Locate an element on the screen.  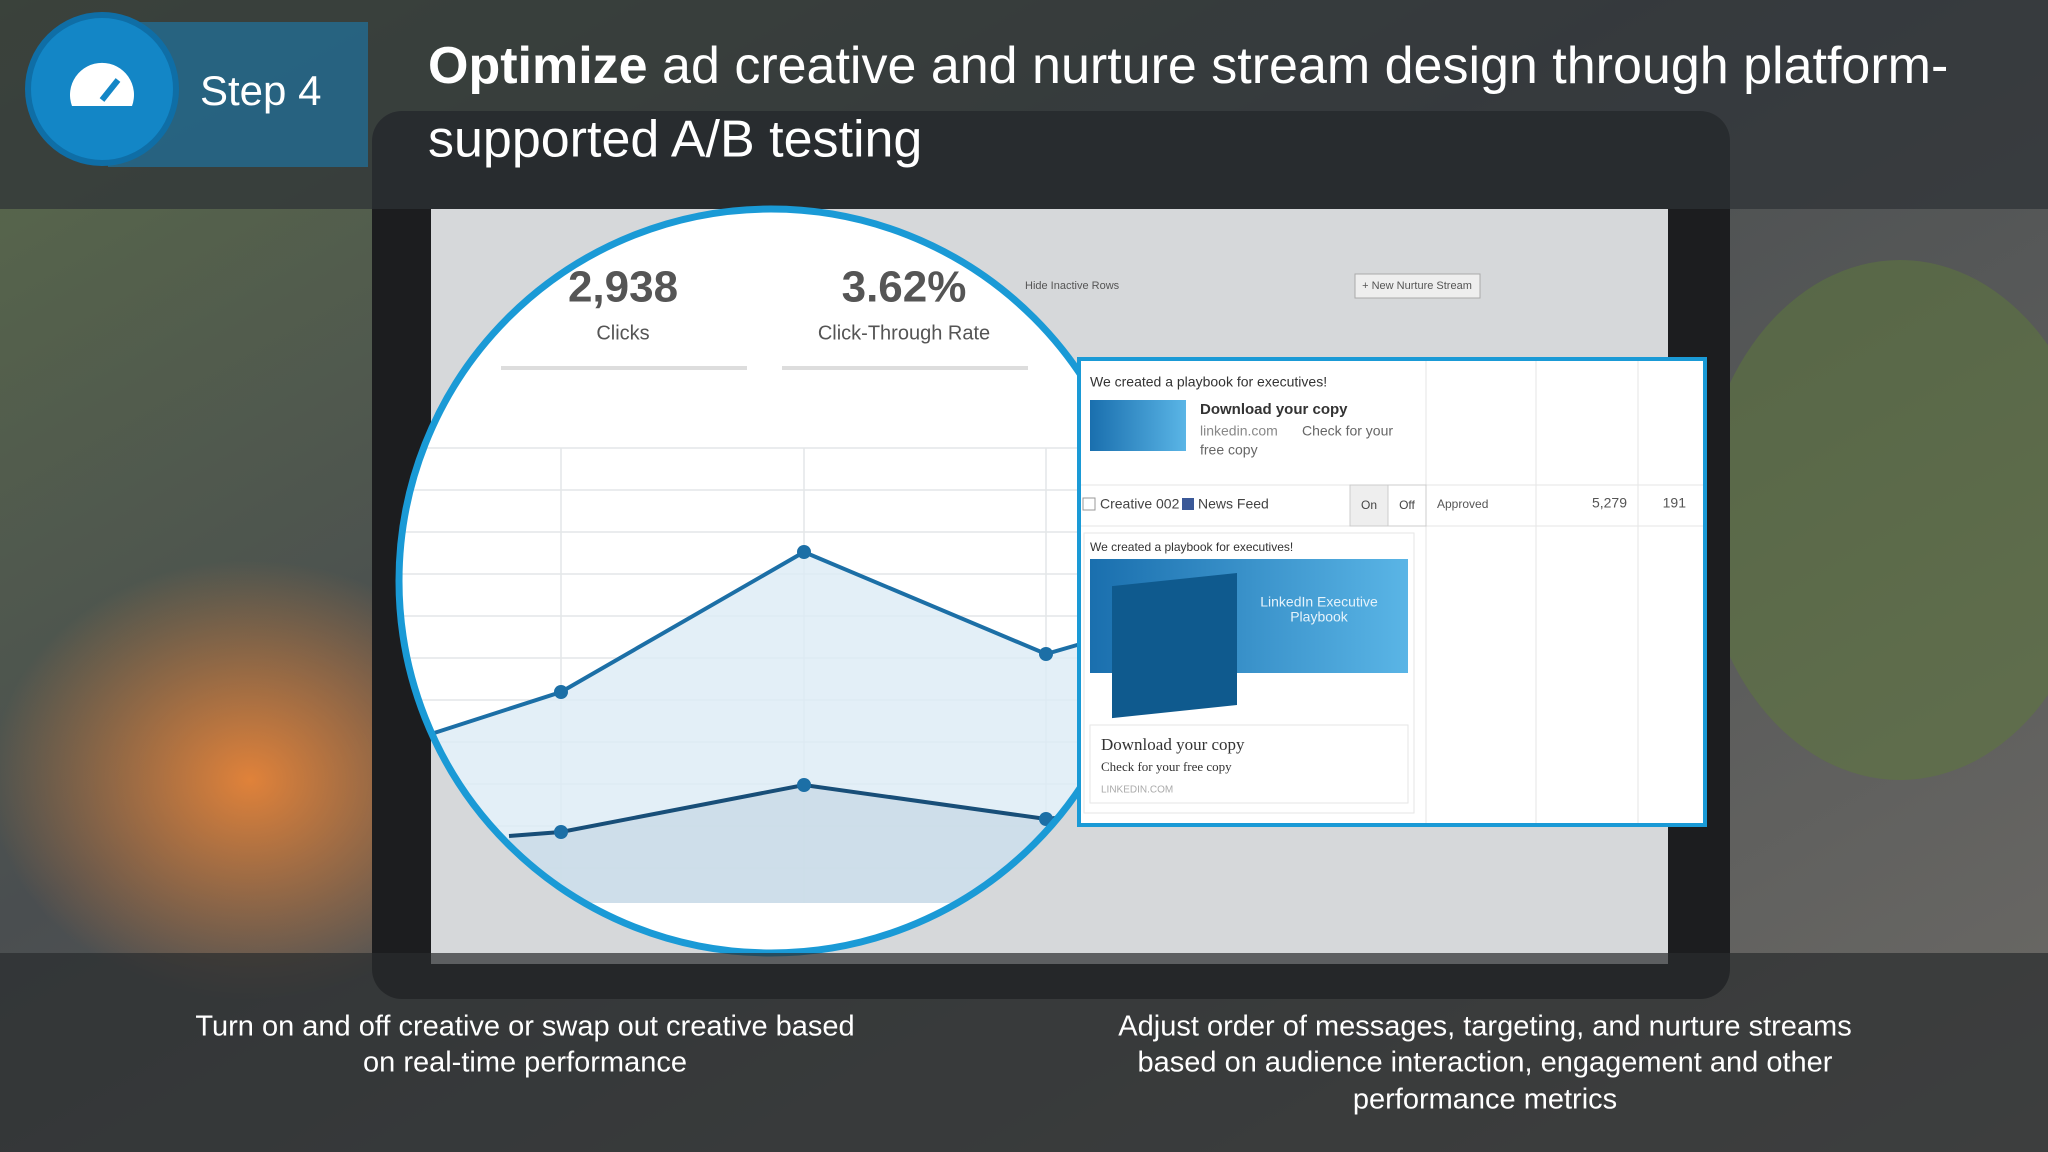
points is located at coordinates (803, 692).